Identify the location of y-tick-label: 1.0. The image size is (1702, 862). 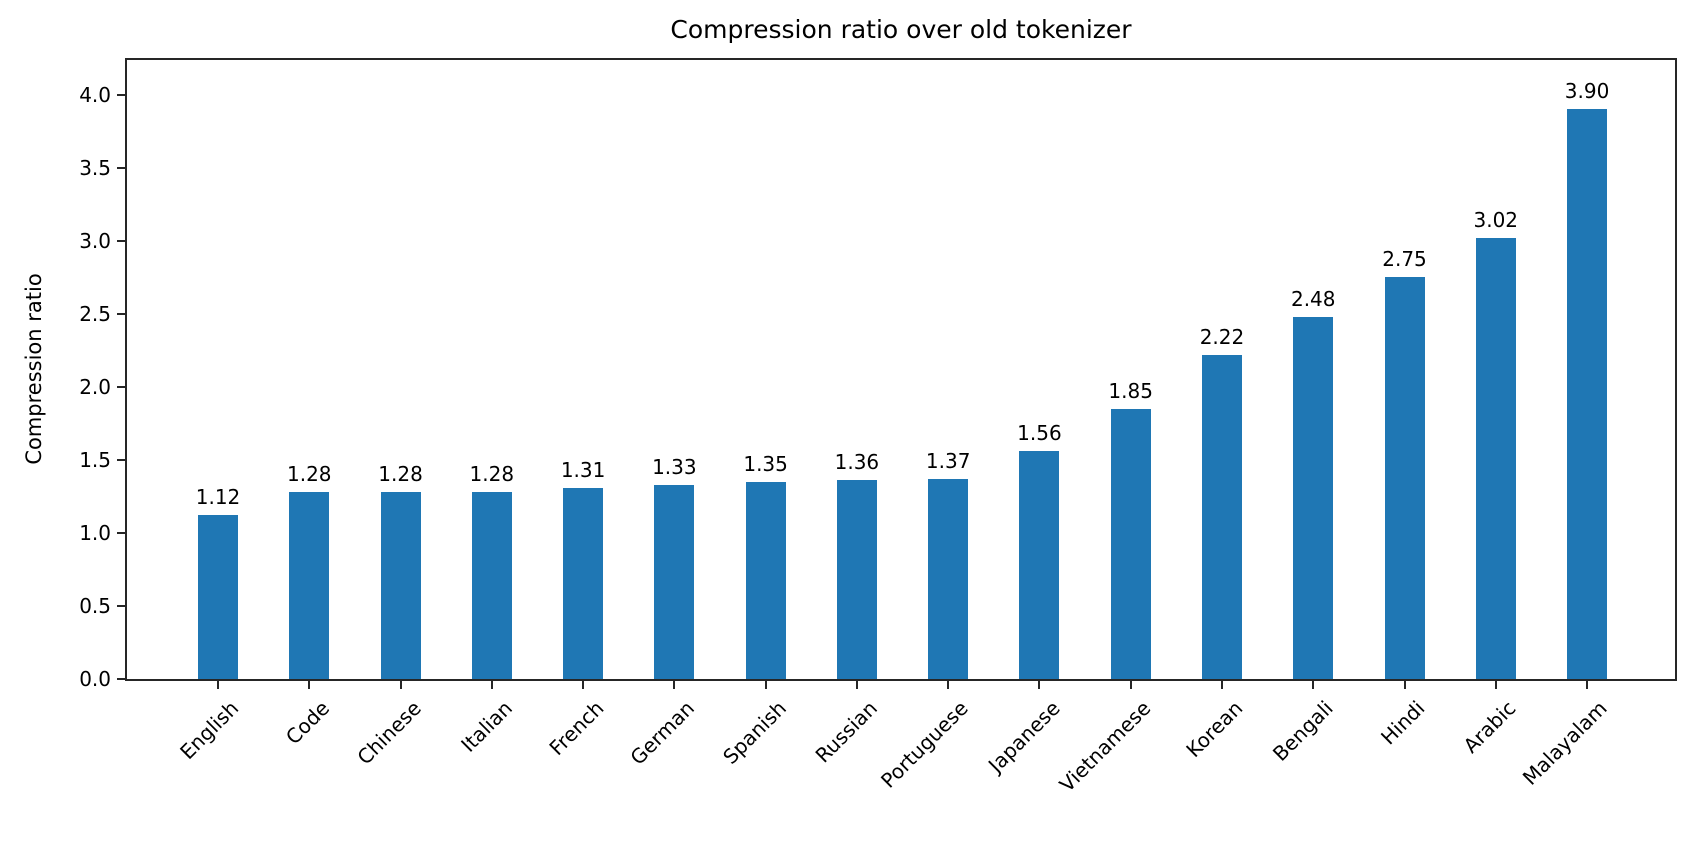
(95, 532).